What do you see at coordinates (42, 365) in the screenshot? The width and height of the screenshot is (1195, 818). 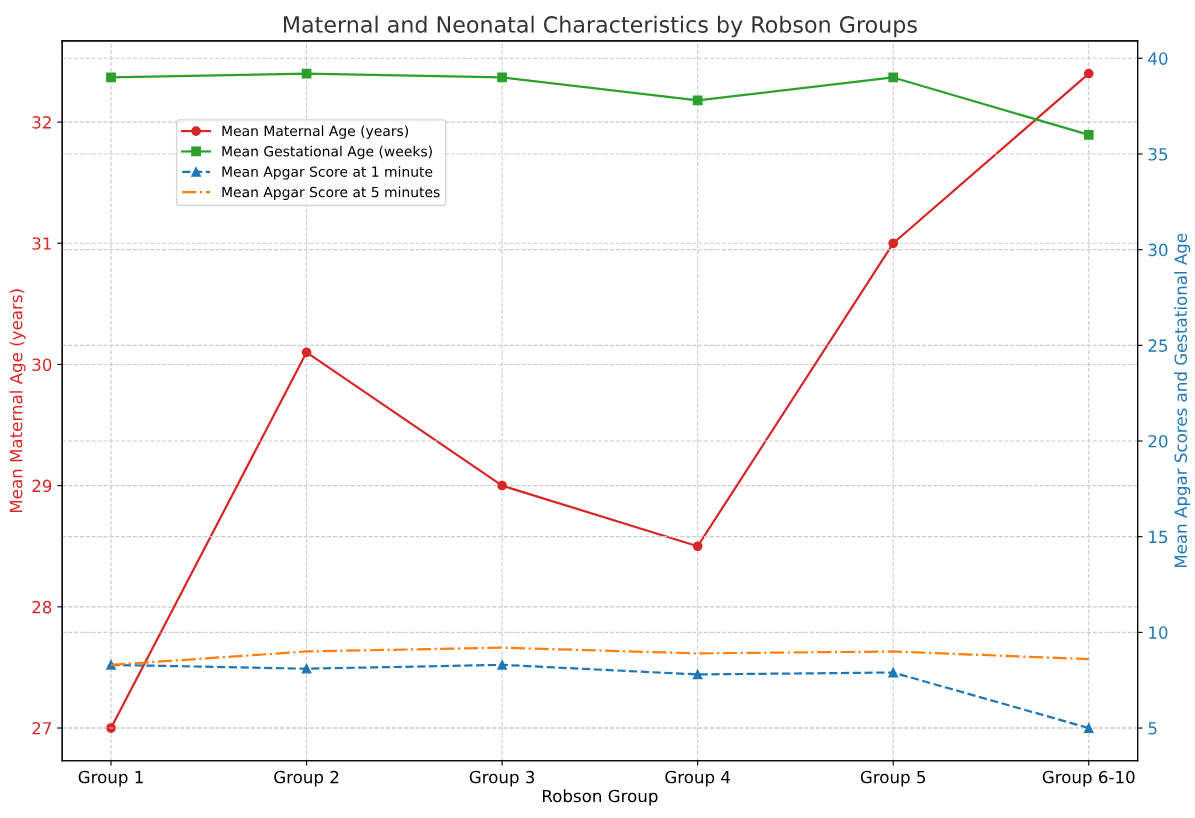 I see `y-tick-label: 30` at bounding box center [42, 365].